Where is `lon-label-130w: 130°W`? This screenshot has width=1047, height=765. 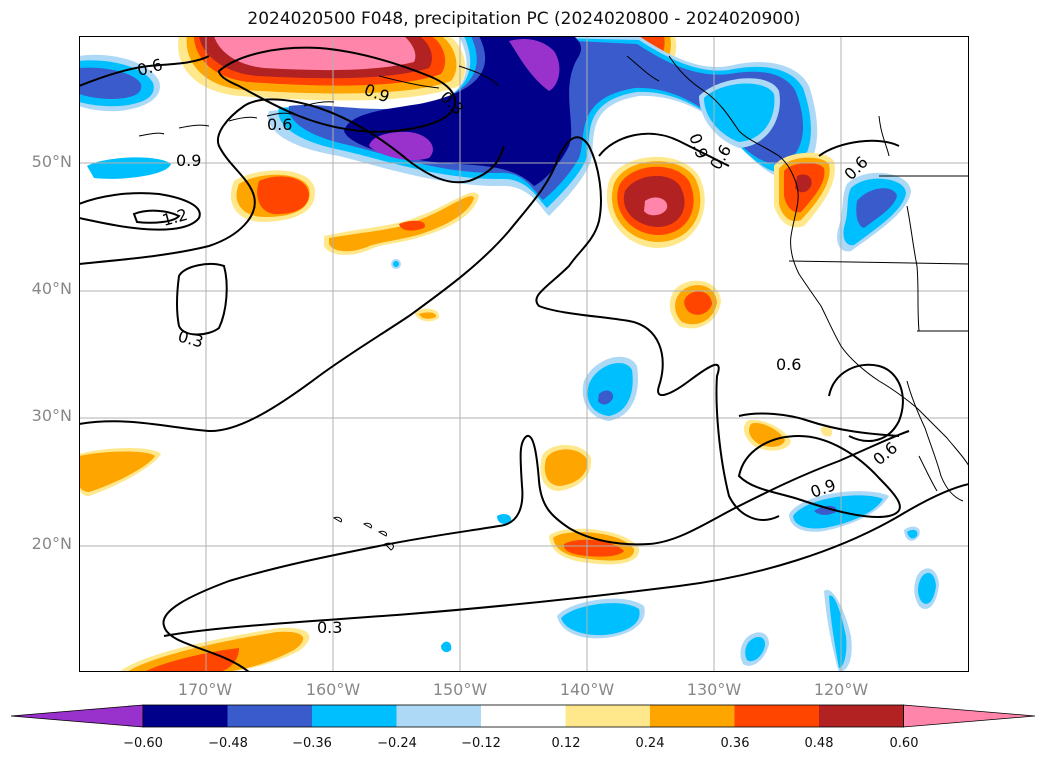 lon-label-130w: 130°W is located at coordinates (714, 689).